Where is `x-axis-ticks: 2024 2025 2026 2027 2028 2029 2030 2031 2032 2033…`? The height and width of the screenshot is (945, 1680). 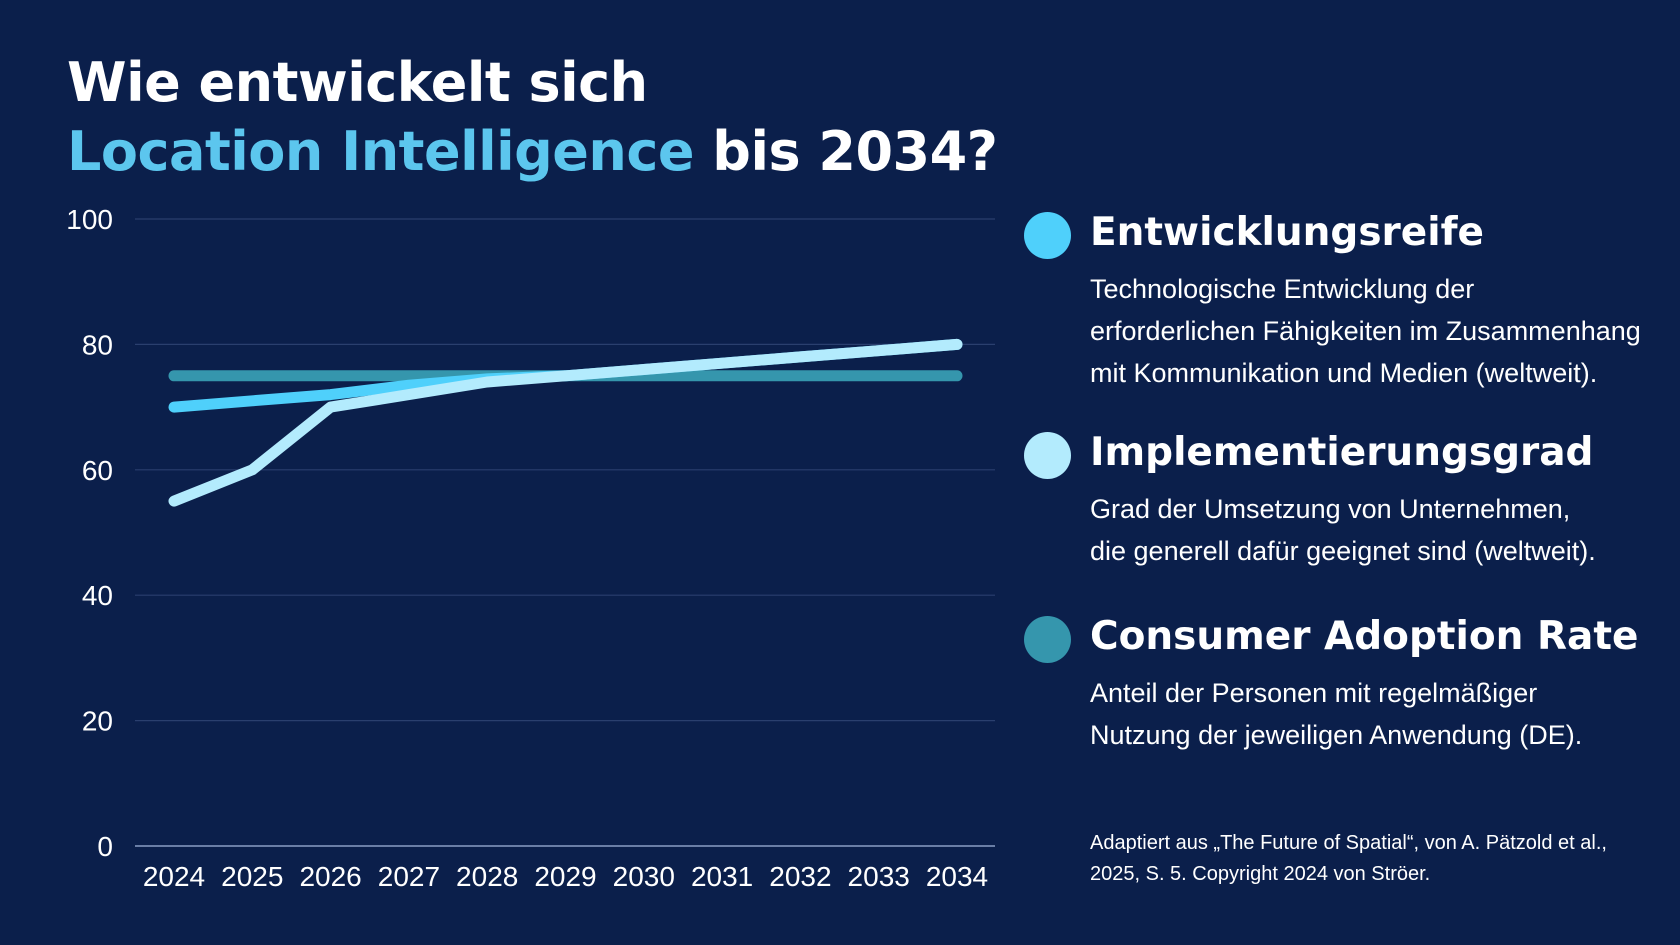
x-axis-ticks: 2024 2025 2026 2027 2028 2029 2030 2031 2032 2033… is located at coordinates (565, 876).